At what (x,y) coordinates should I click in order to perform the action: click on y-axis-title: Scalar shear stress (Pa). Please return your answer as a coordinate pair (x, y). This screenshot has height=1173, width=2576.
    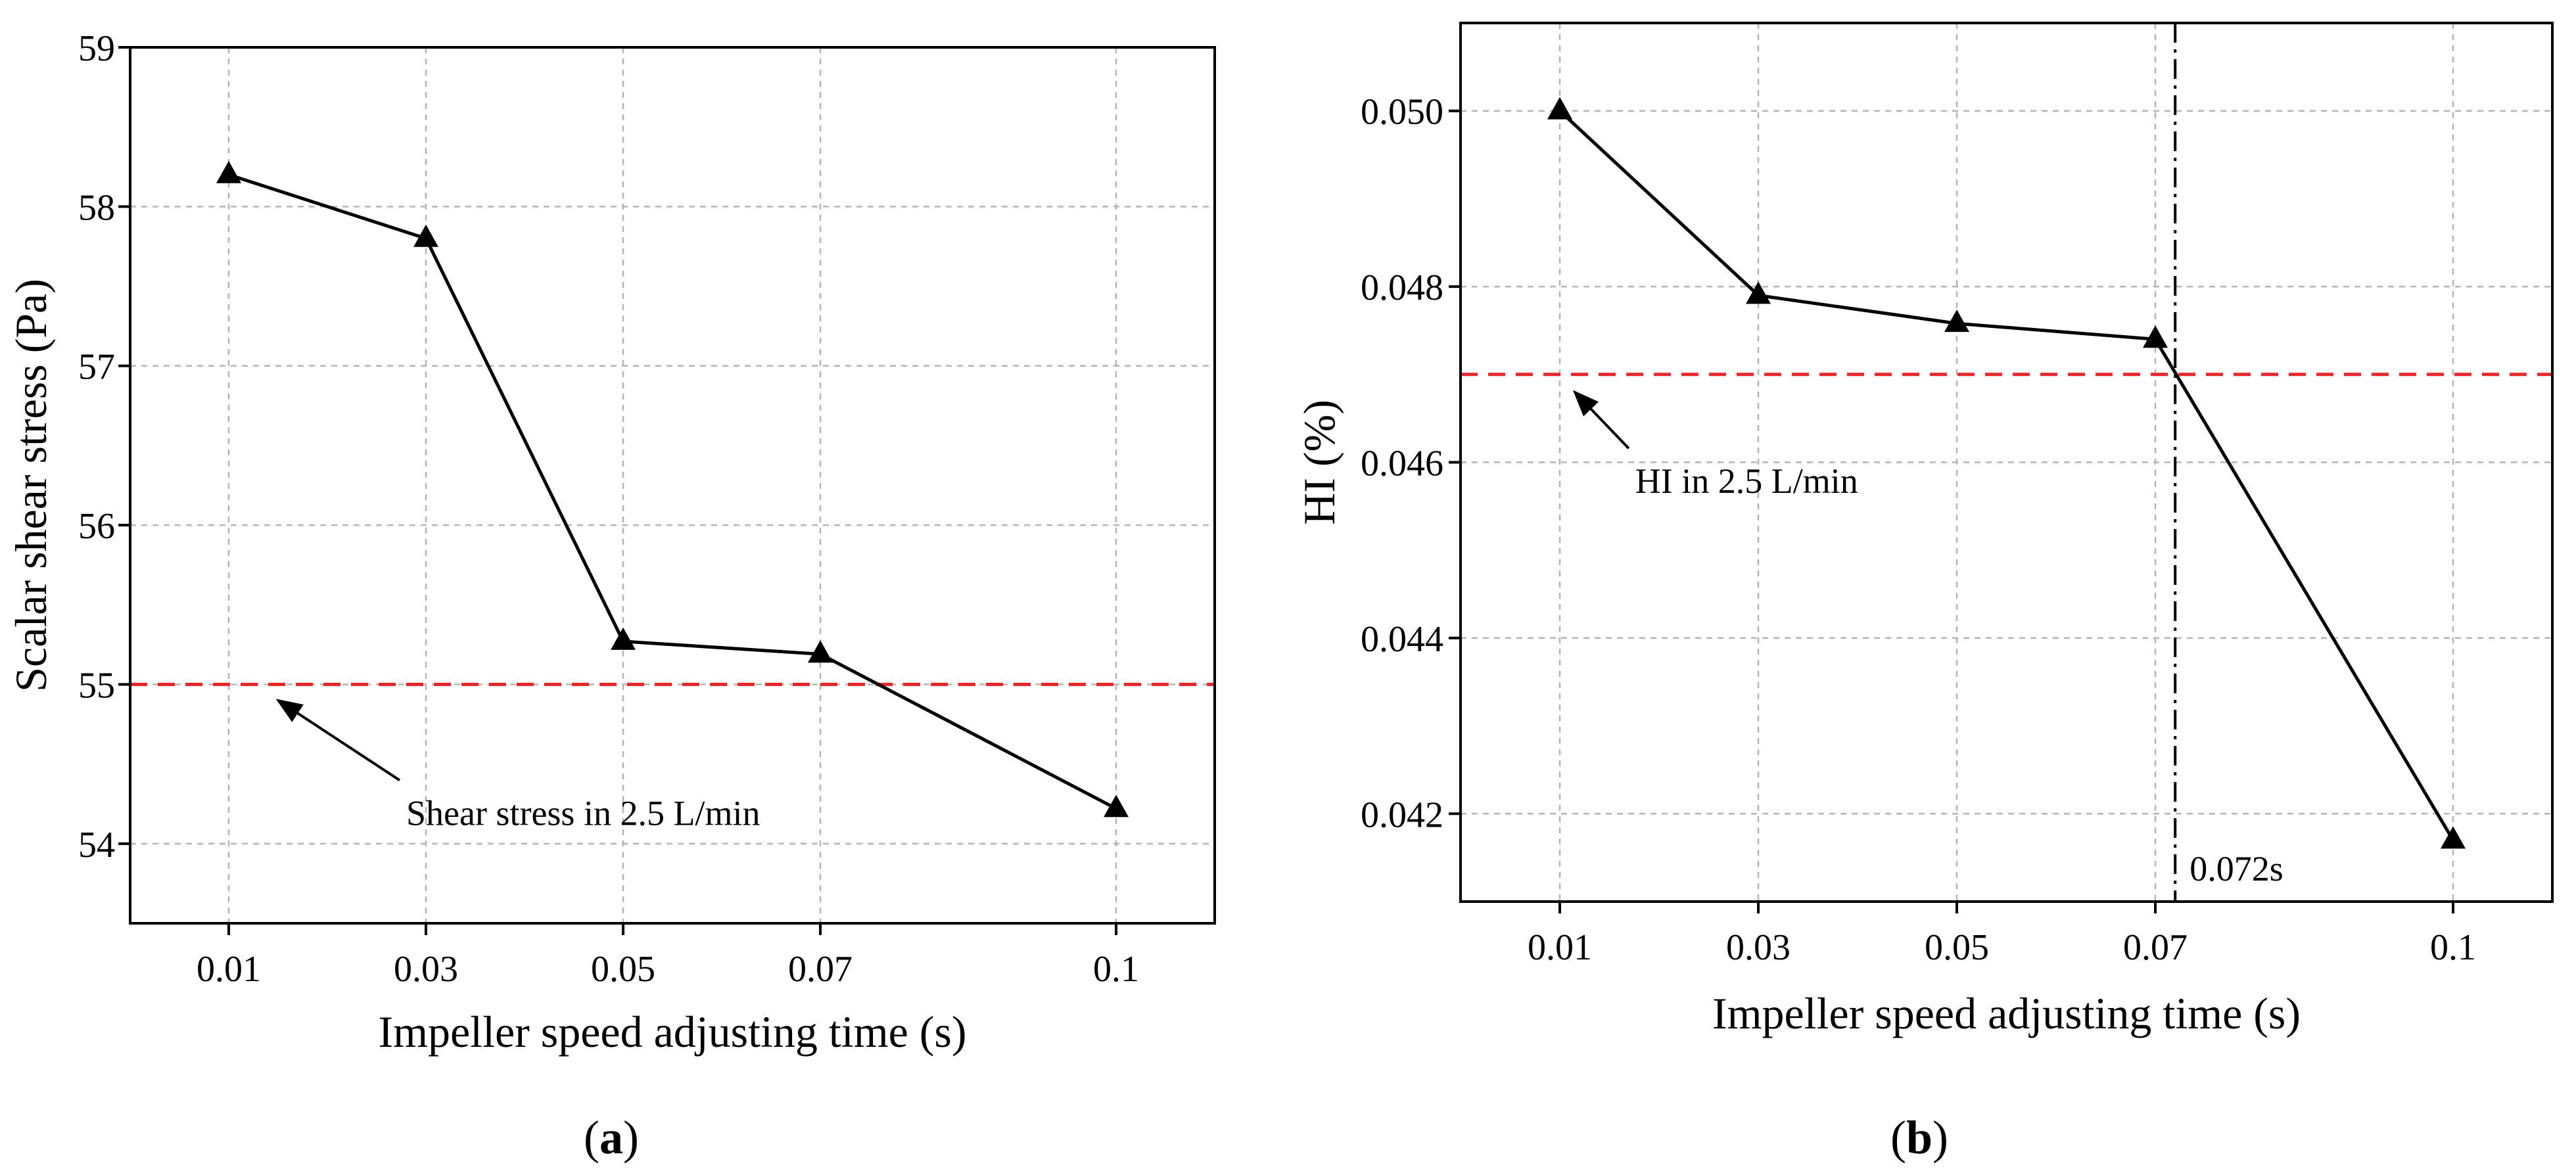
    Looking at the image, I should click on (31, 485).